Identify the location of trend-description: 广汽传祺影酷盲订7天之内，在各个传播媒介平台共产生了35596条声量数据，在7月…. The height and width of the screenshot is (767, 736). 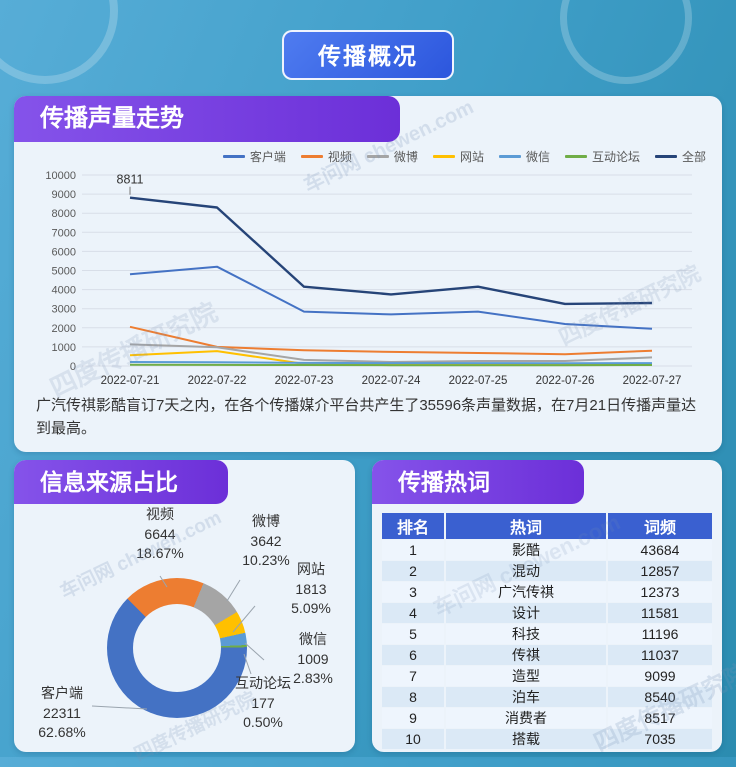
(366, 417).